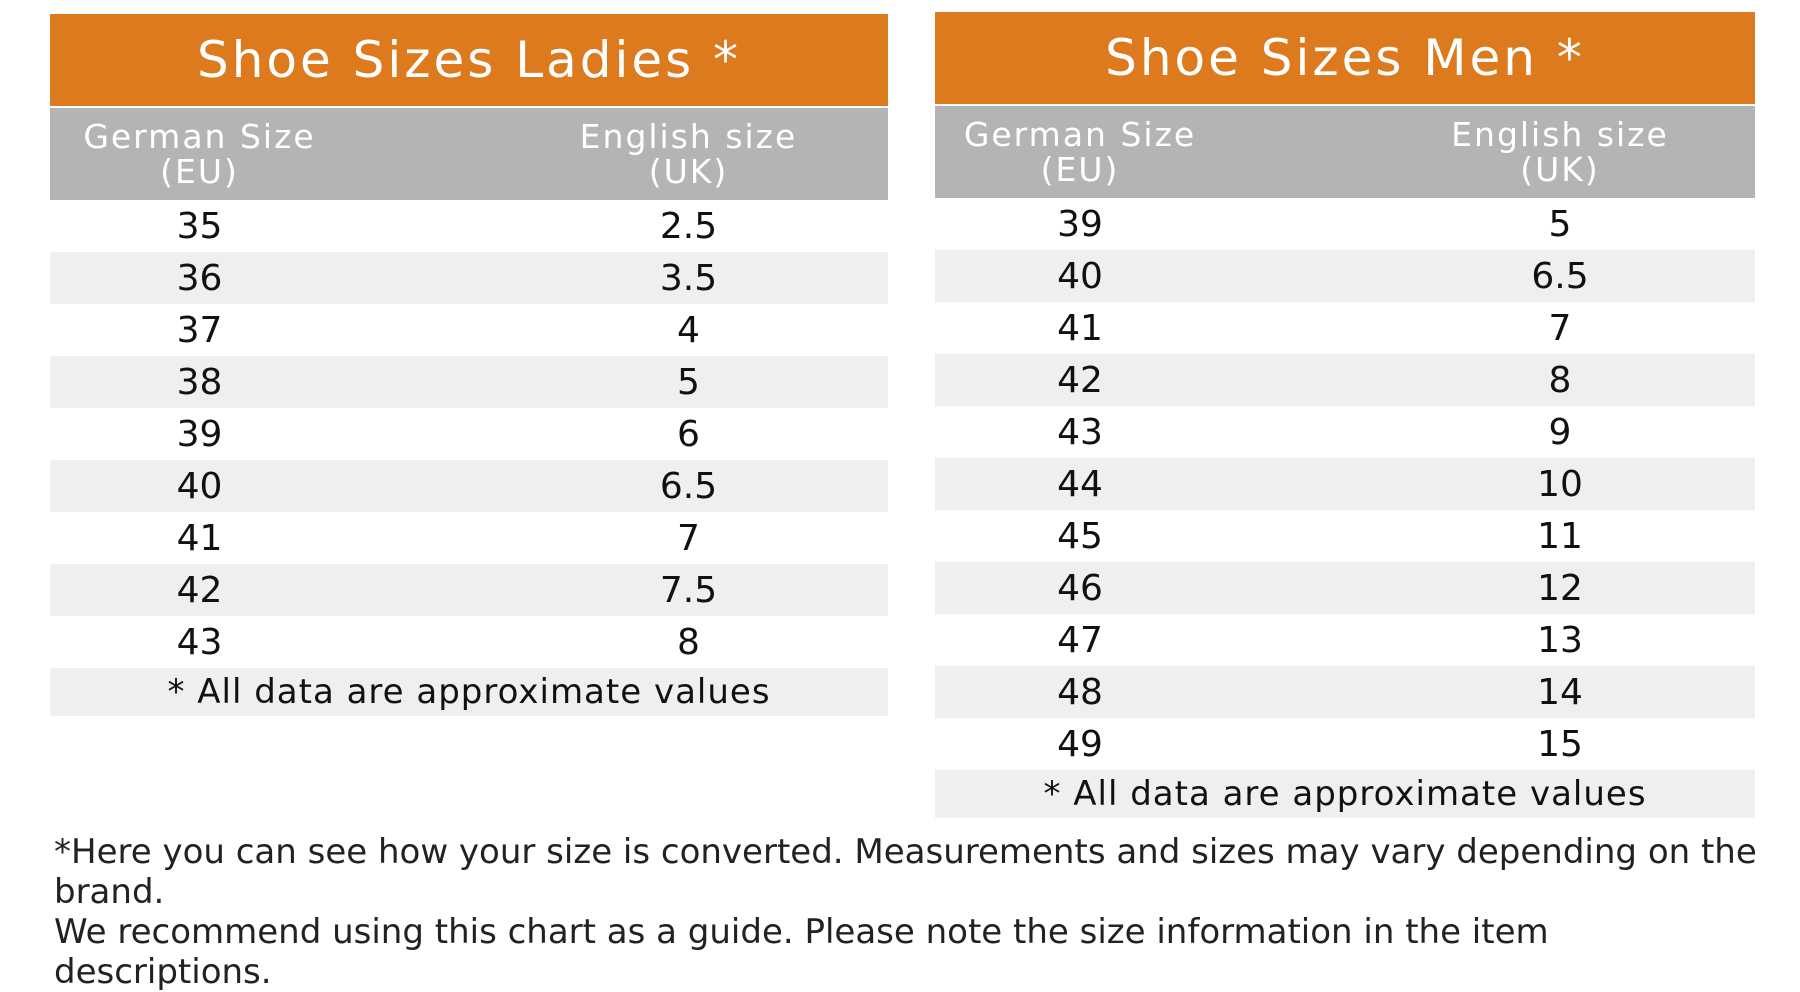  I want to click on uk-size-cell: 12, so click(1560, 588).